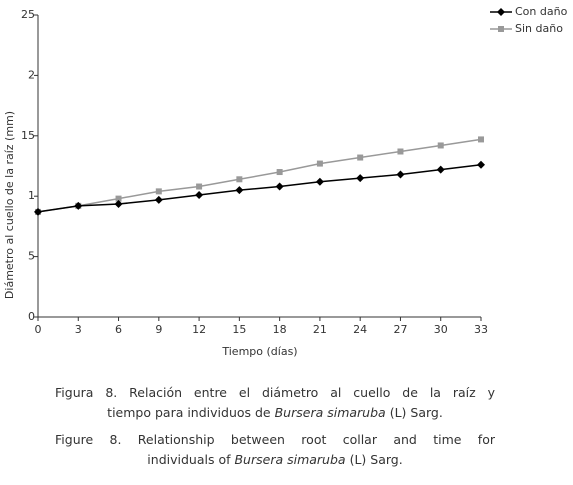 The width and height of the screenshot is (573, 485). I want to click on y-tick-label: 15, so click(28, 135).